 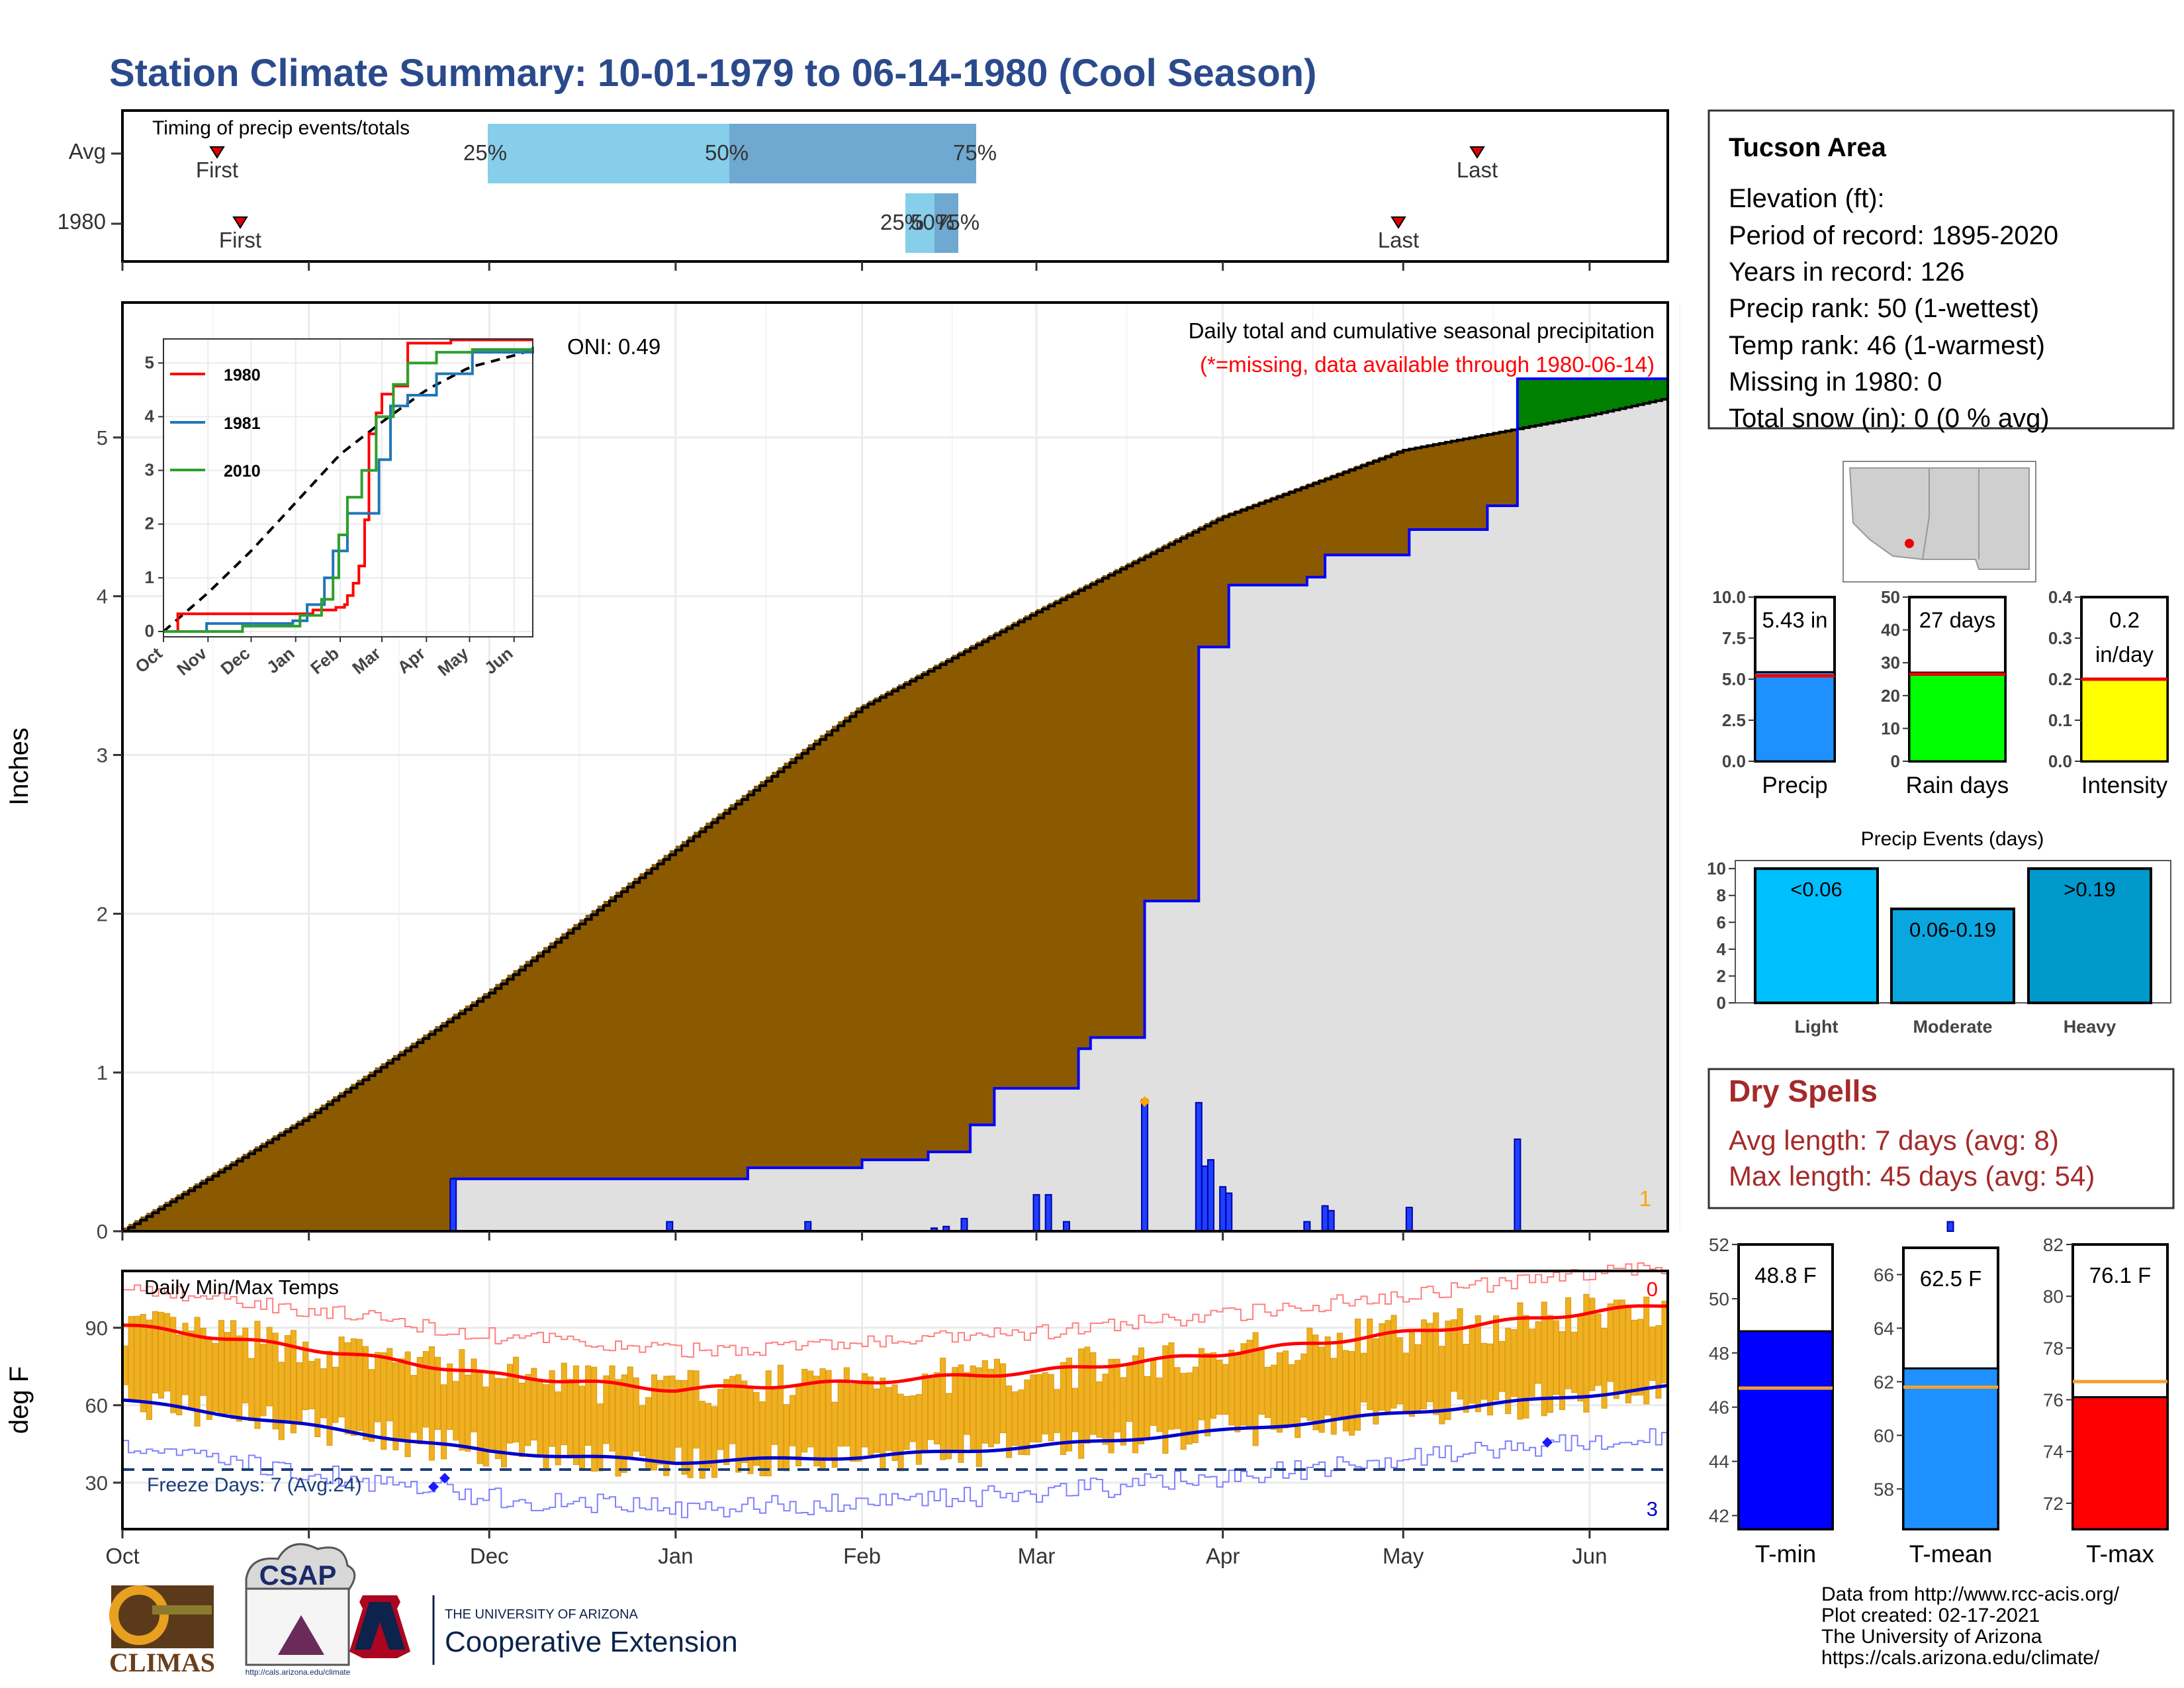 What do you see at coordinates (2060, 638) in the screenshot?
I see `summary-bar-tick-label: 0.3` at bounding box center [2060, 638].